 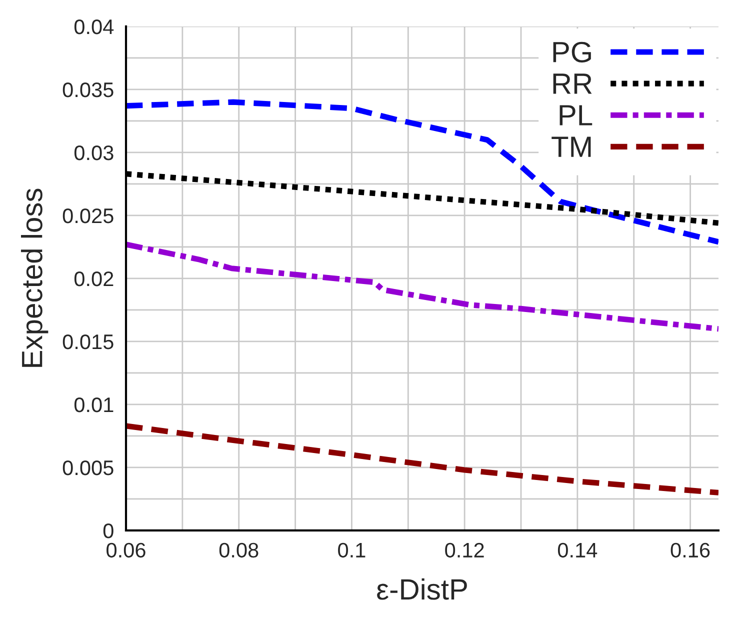 I want to click on y-axis-title: Expected loss, so click(x=34, y=277).